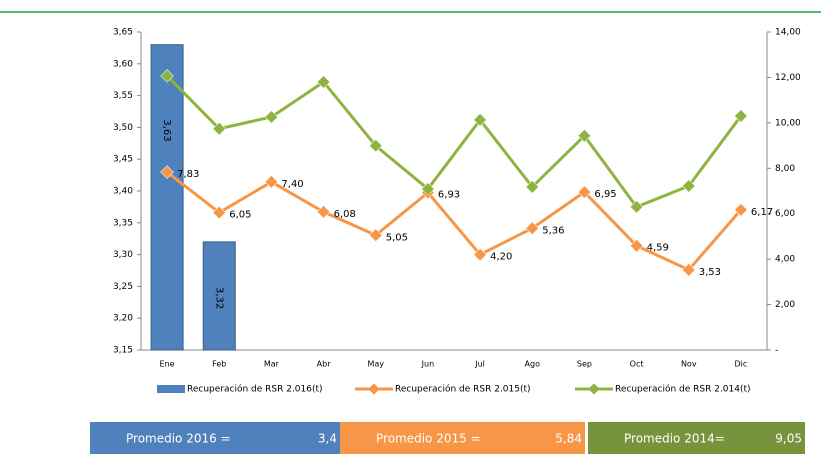 The height and width of the screenshot is (454, 821). Describe the element at coordinates (123, 160) in the screenshot. I see `y-tick-label: 3,45` at that location.